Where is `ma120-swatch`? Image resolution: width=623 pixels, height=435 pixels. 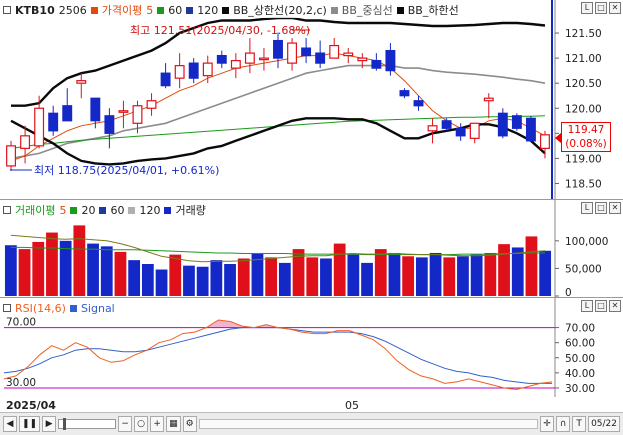
ma120-swatch is located at coordinates (190, 10).